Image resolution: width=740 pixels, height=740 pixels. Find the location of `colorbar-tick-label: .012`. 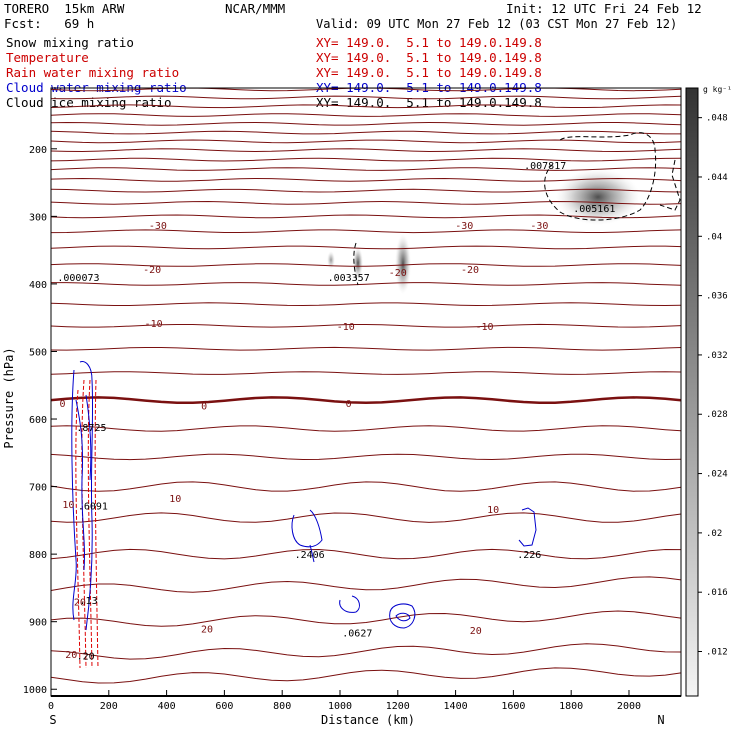

colorbar-tick-label: .012 is located at coordinates (717, 653).